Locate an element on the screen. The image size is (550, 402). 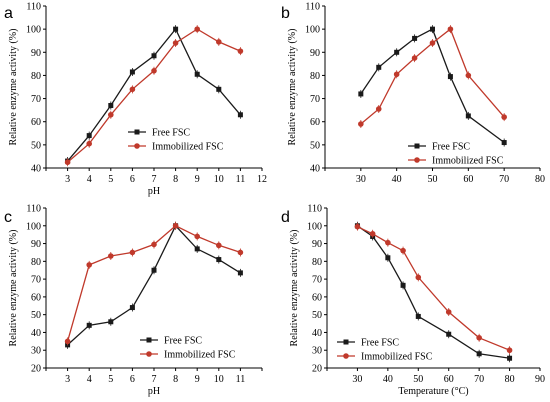
x-tick-label: 10 is located at coordinates (219, 179).